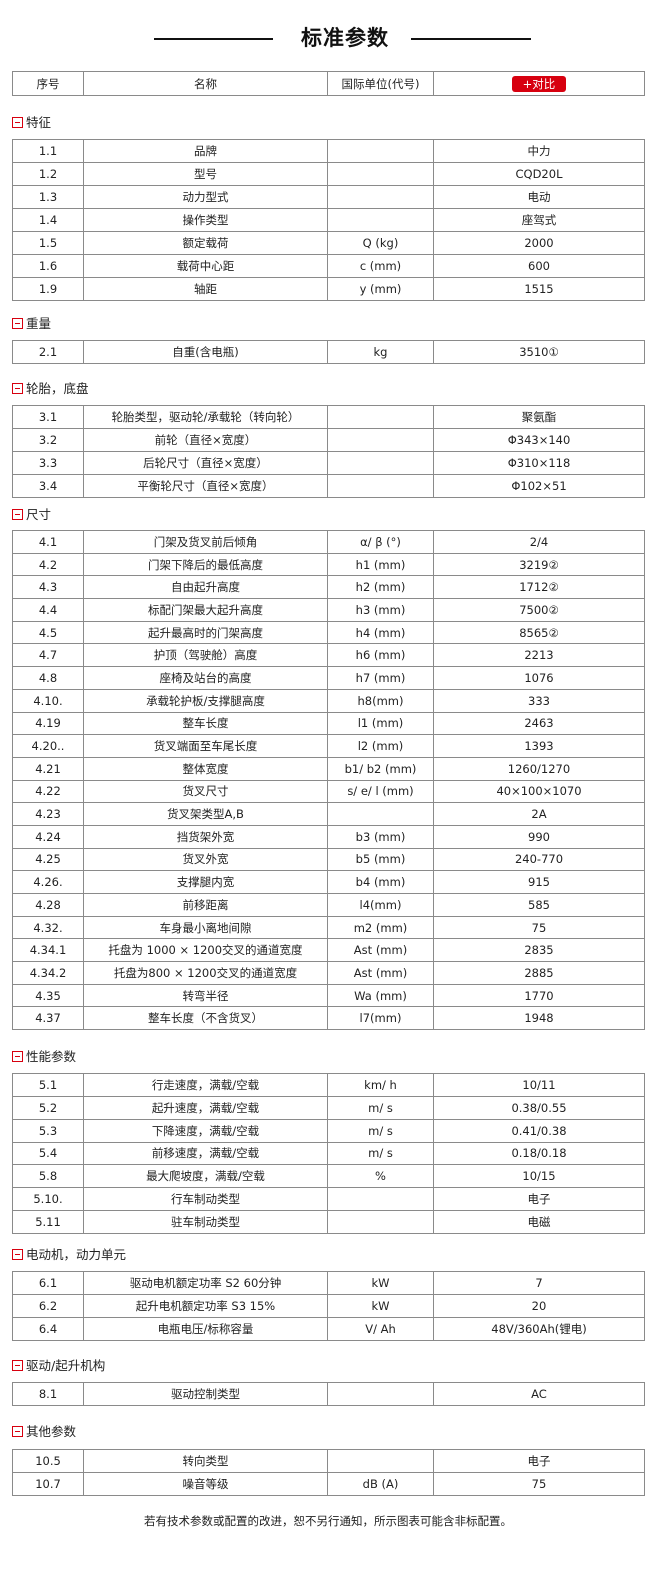  Describe the element at coordinates (205, 655) in the screenshot. I see `spec-name: 护顶（驾驶舱）高度` at that location.